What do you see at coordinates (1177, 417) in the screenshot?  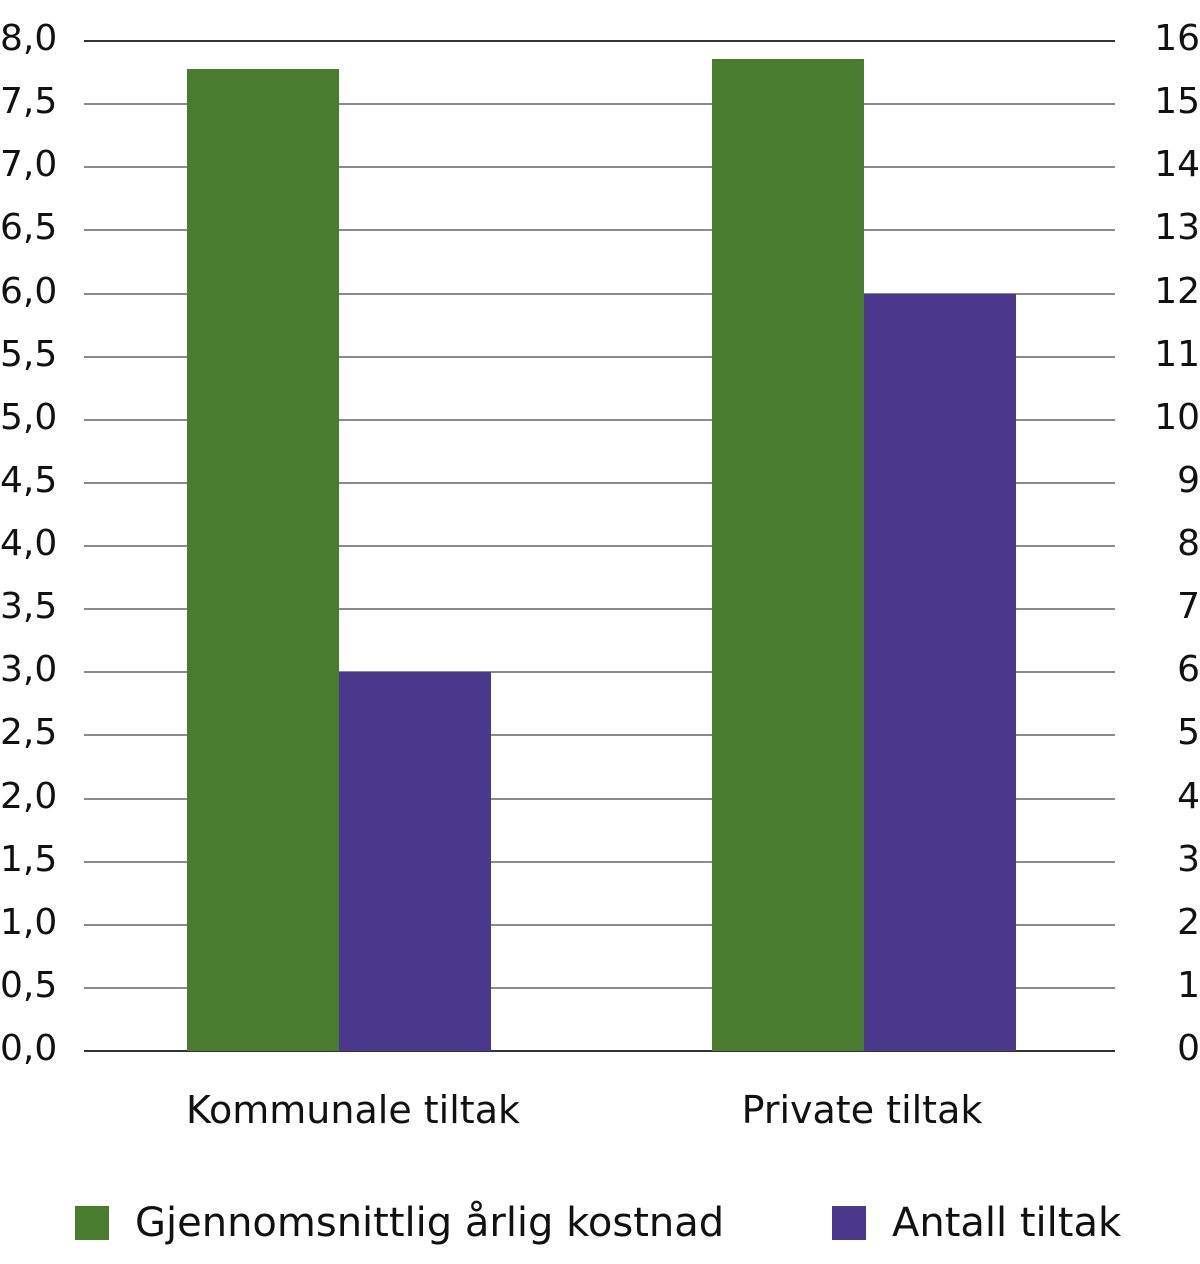 I see `right-tick-label: 10` at bounding box center [1177, 417].